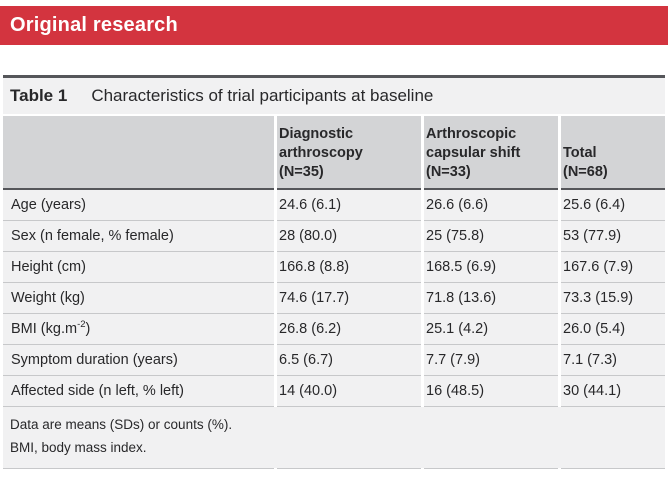 The height and width of the screenshot is (496, 668). I want to click on column-header-total: Total (N=68), so click(613, 153).